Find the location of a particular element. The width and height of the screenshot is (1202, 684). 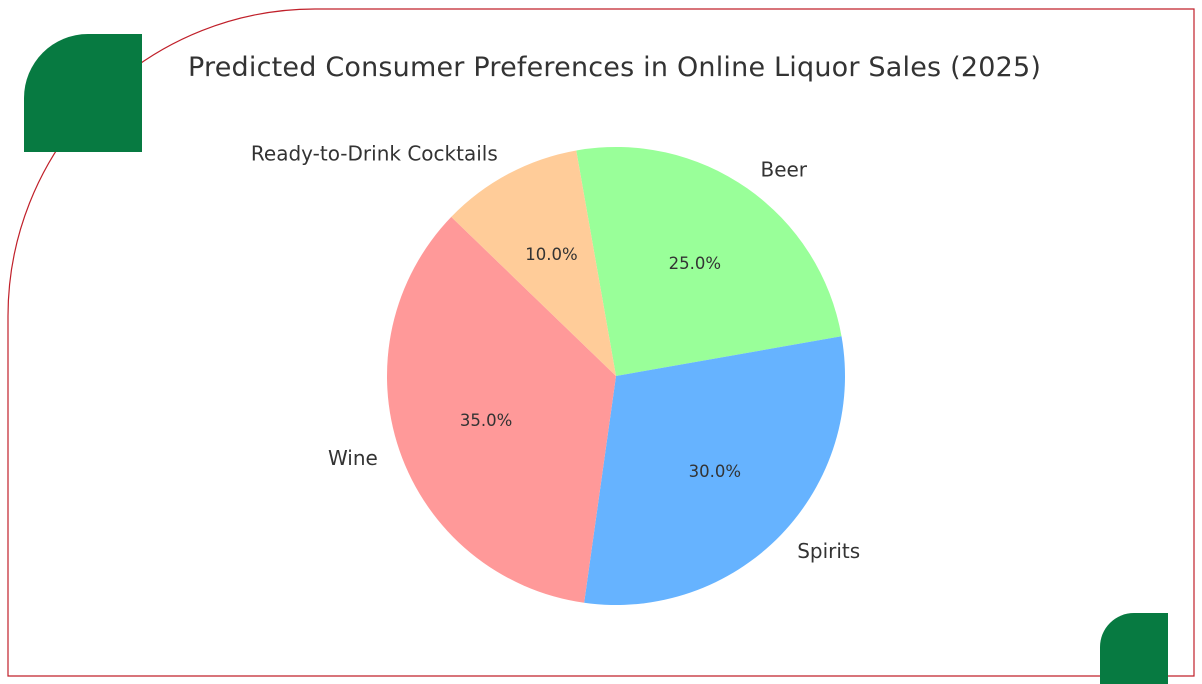

pie-slice-spirits is located at coordinates (715, 470).